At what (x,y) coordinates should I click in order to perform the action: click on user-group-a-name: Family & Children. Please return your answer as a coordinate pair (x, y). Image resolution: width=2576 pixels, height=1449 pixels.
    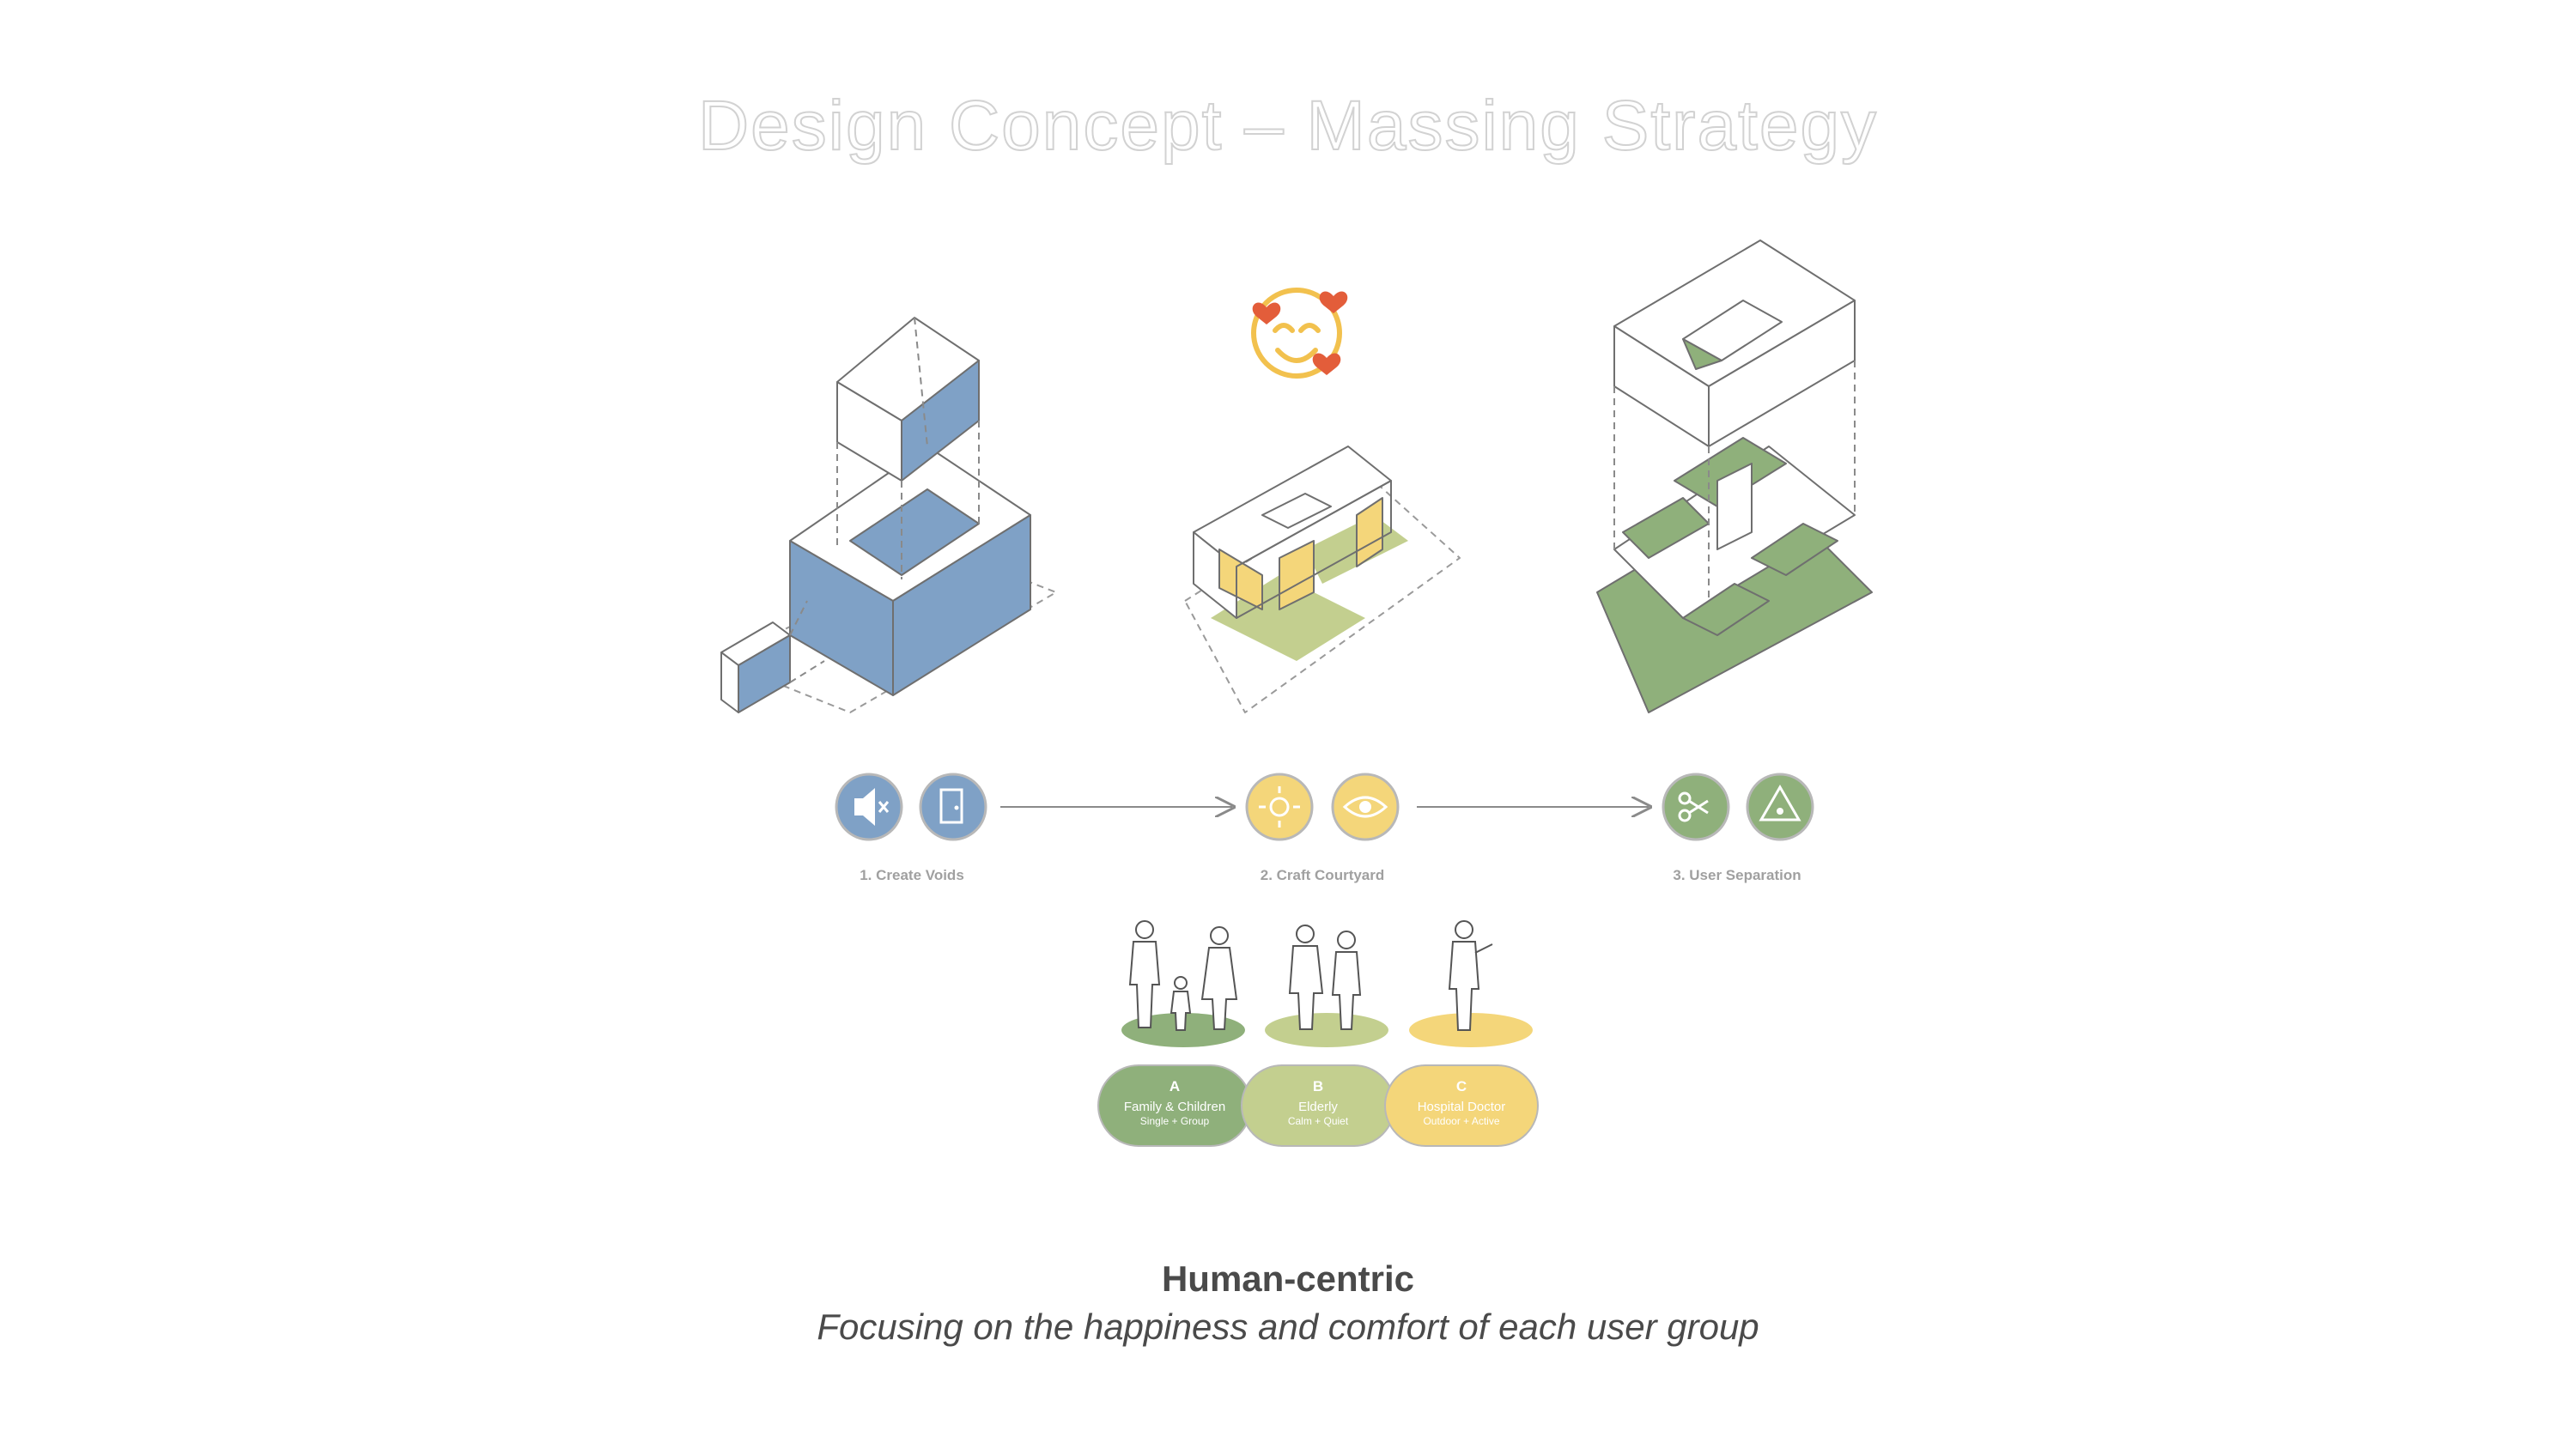
    Looking at the image, I should click on (1174, 1107).